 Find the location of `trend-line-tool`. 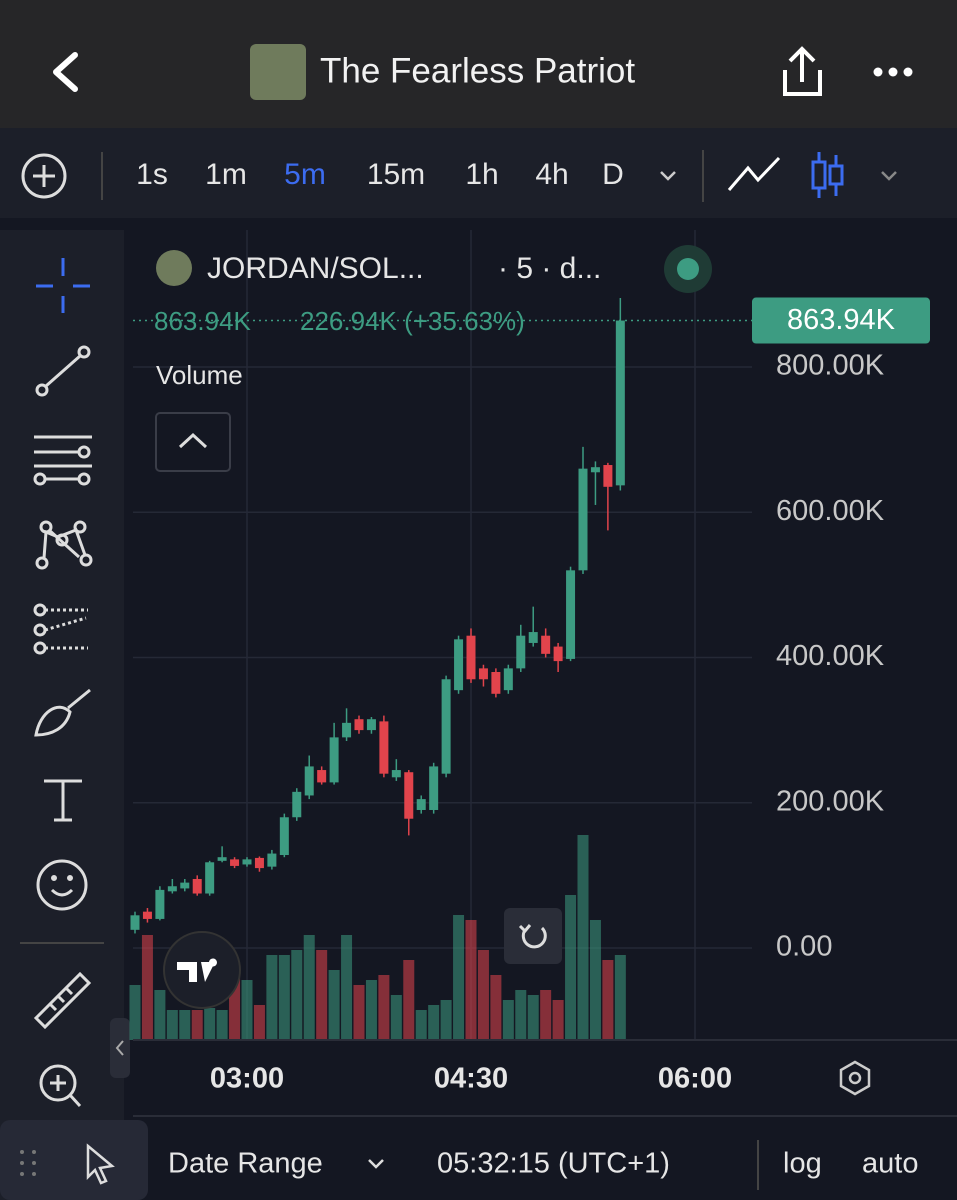

trend-line-tool is located at coordinates (63, 371).